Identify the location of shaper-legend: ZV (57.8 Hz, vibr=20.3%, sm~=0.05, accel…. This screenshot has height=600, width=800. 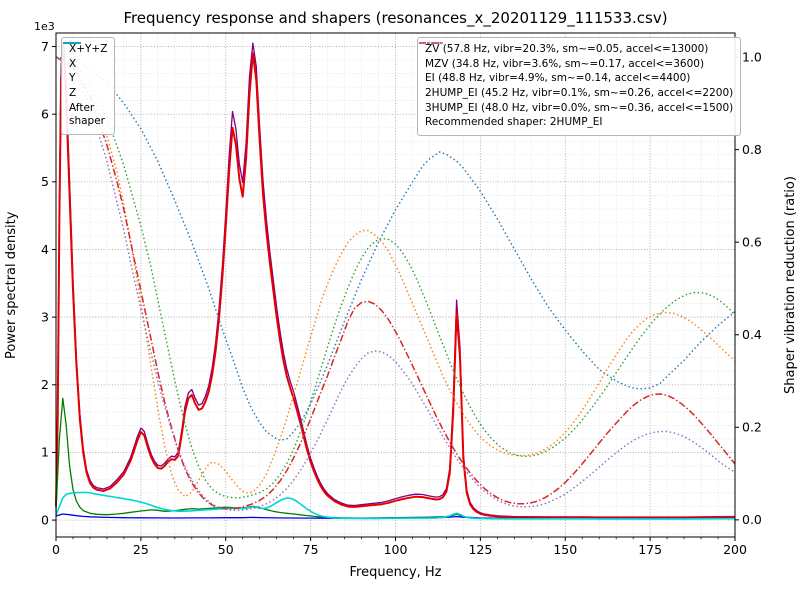
(579, 86).